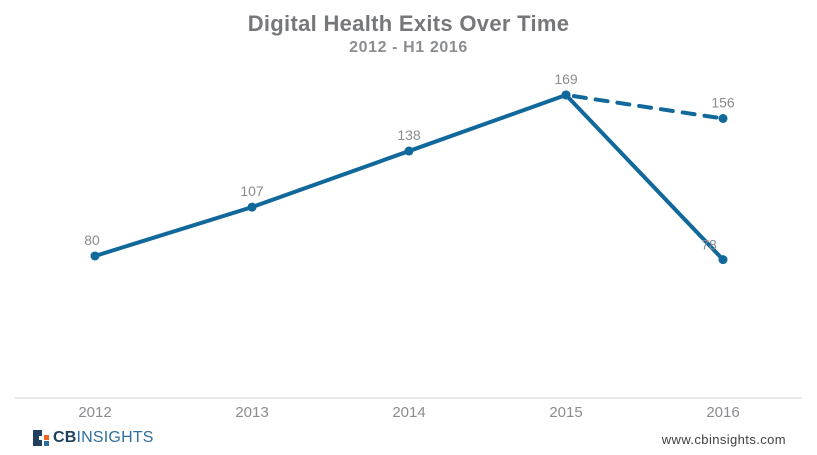 The width and height of the screenshot is (817, 455). What do you see at coordinates (723, 439) in the screenshot?
I see `website-url: www.cbinsights.com` at bounding box center [723, 439].